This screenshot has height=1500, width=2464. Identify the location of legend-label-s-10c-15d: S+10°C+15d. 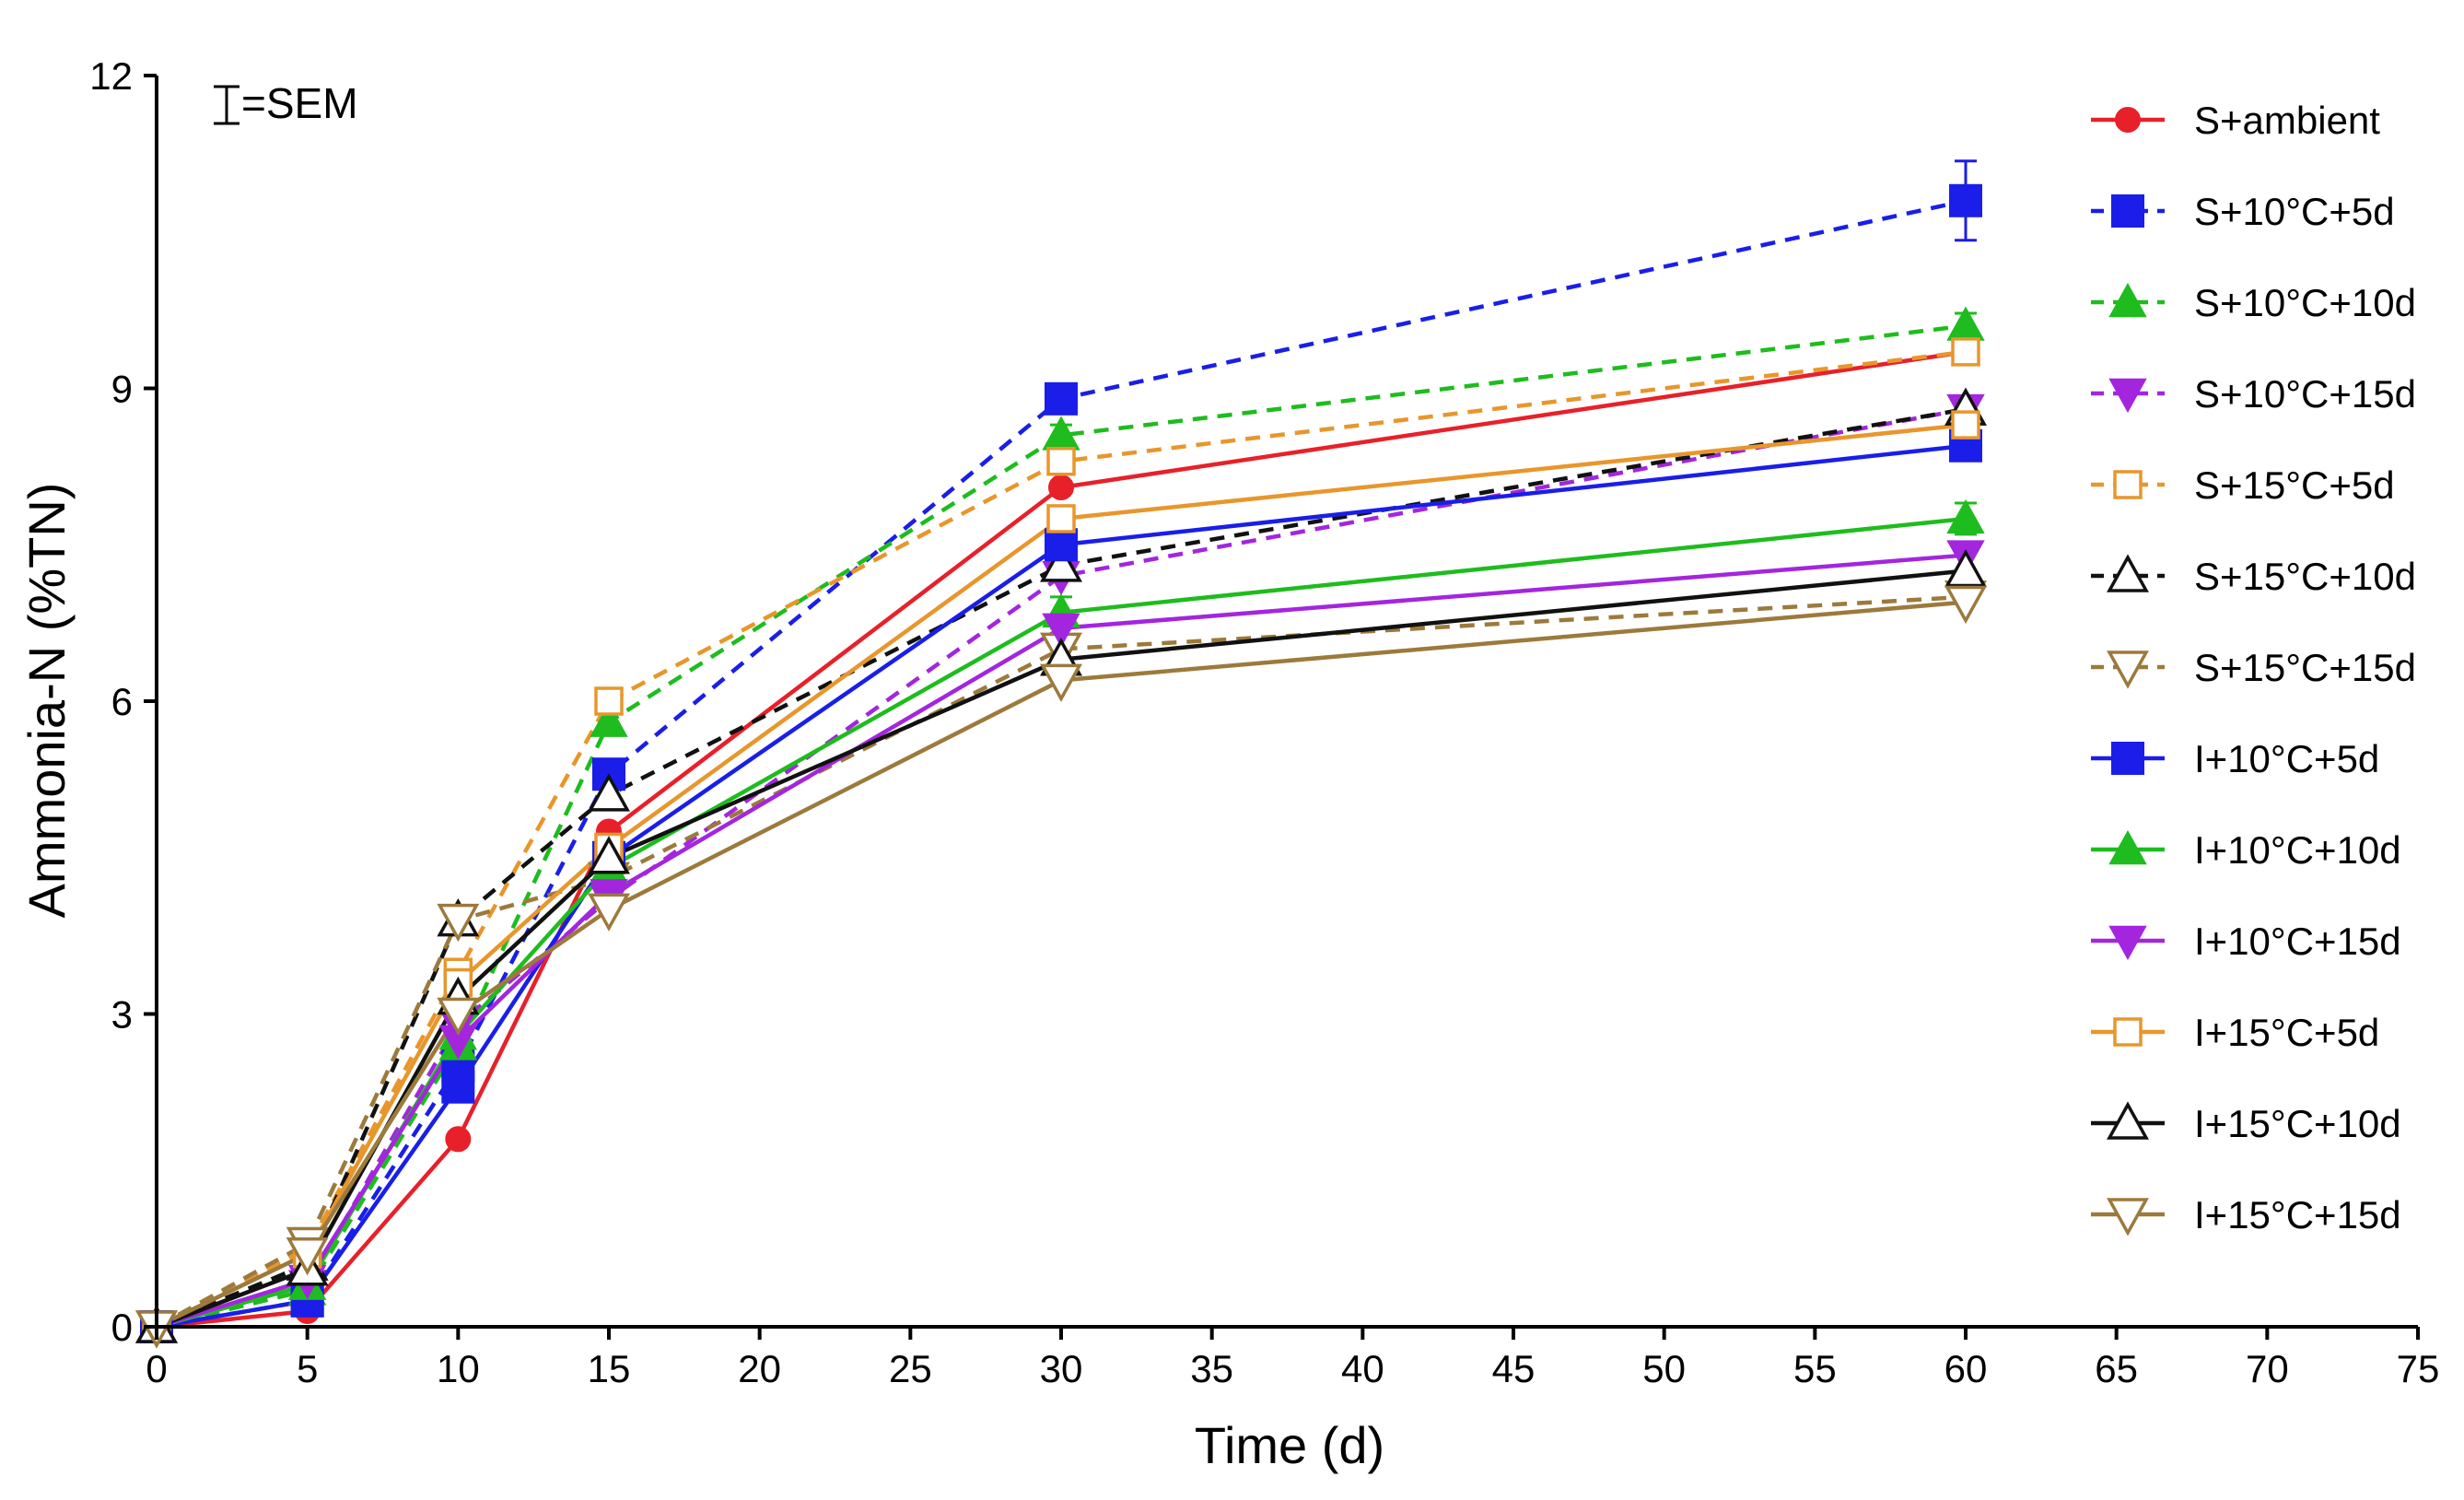
(2305, 394).